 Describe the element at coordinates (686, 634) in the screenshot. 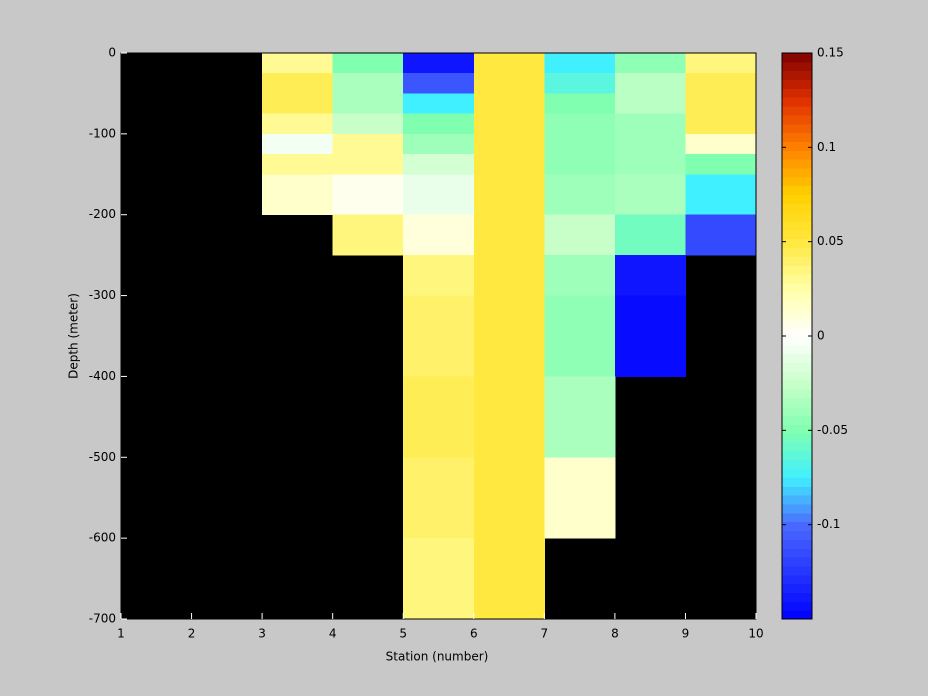

I see `x-tick-label: 9` at that location.